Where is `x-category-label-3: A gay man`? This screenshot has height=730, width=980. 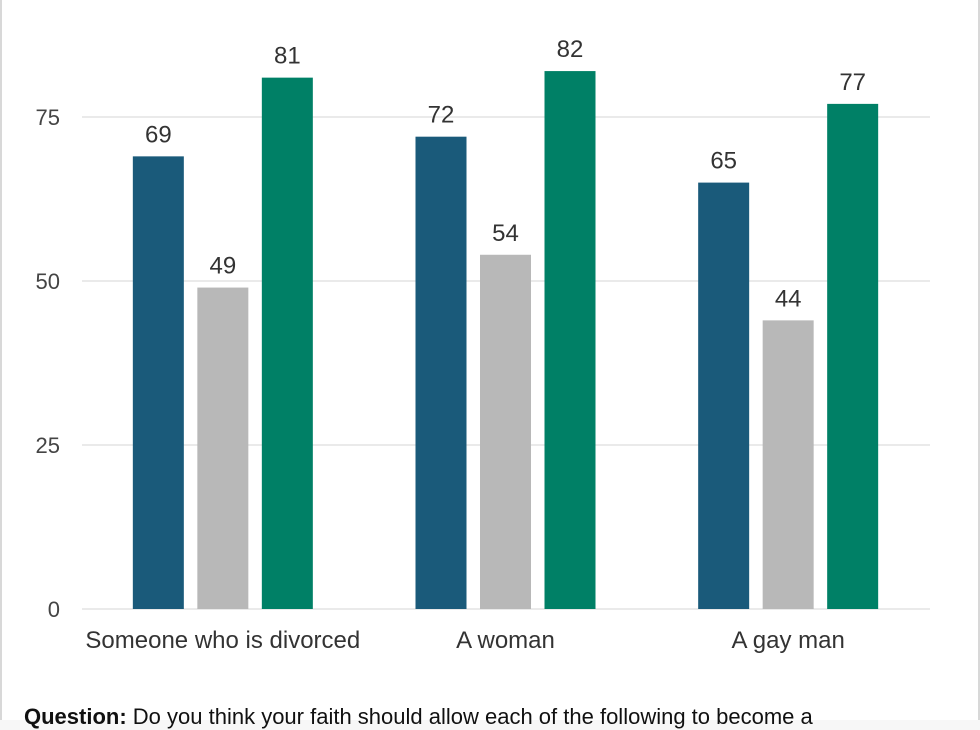 x-category-label-3: A gay man is located at coordinates (787, 640).